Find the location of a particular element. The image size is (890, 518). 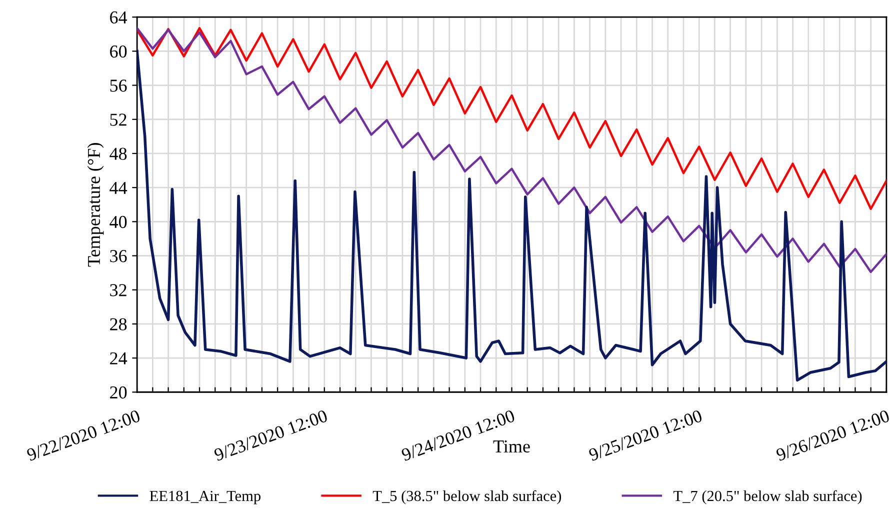

y-tick-label: 48 is located at coordinates (118, 154).